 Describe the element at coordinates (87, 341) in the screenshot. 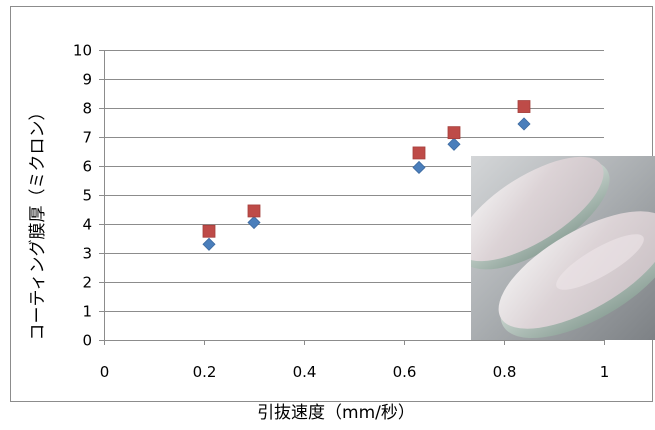

I see `y-tick-label-0: 0` at that location.